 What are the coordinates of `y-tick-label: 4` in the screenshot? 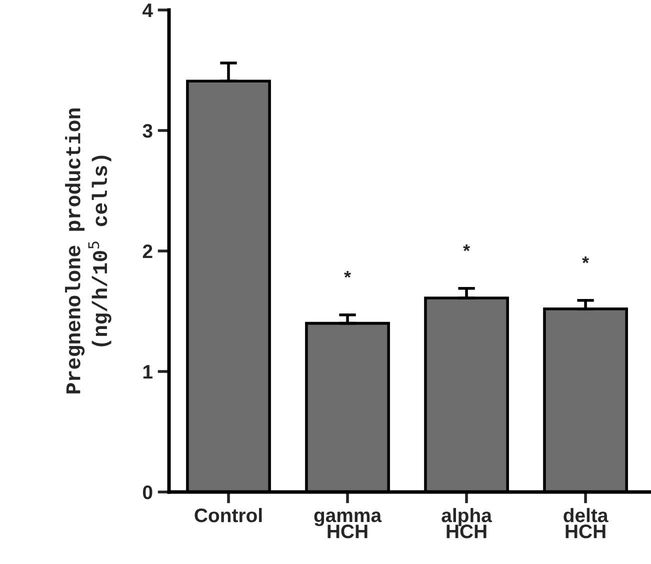 It's located at (147, 11).